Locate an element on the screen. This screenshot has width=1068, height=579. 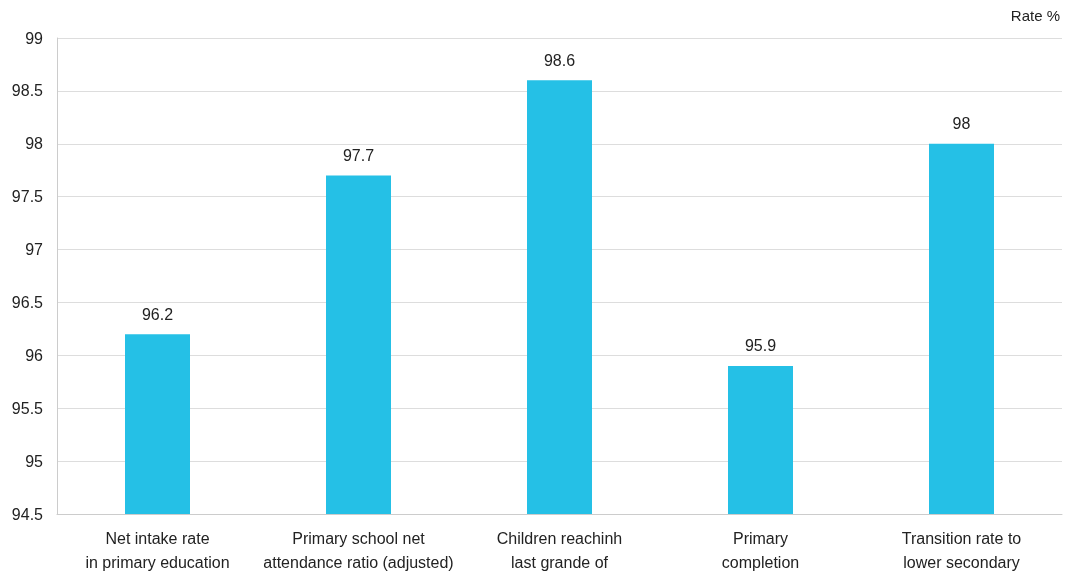
y-tick-label: 95.5 is located at coordinates (27, 408).